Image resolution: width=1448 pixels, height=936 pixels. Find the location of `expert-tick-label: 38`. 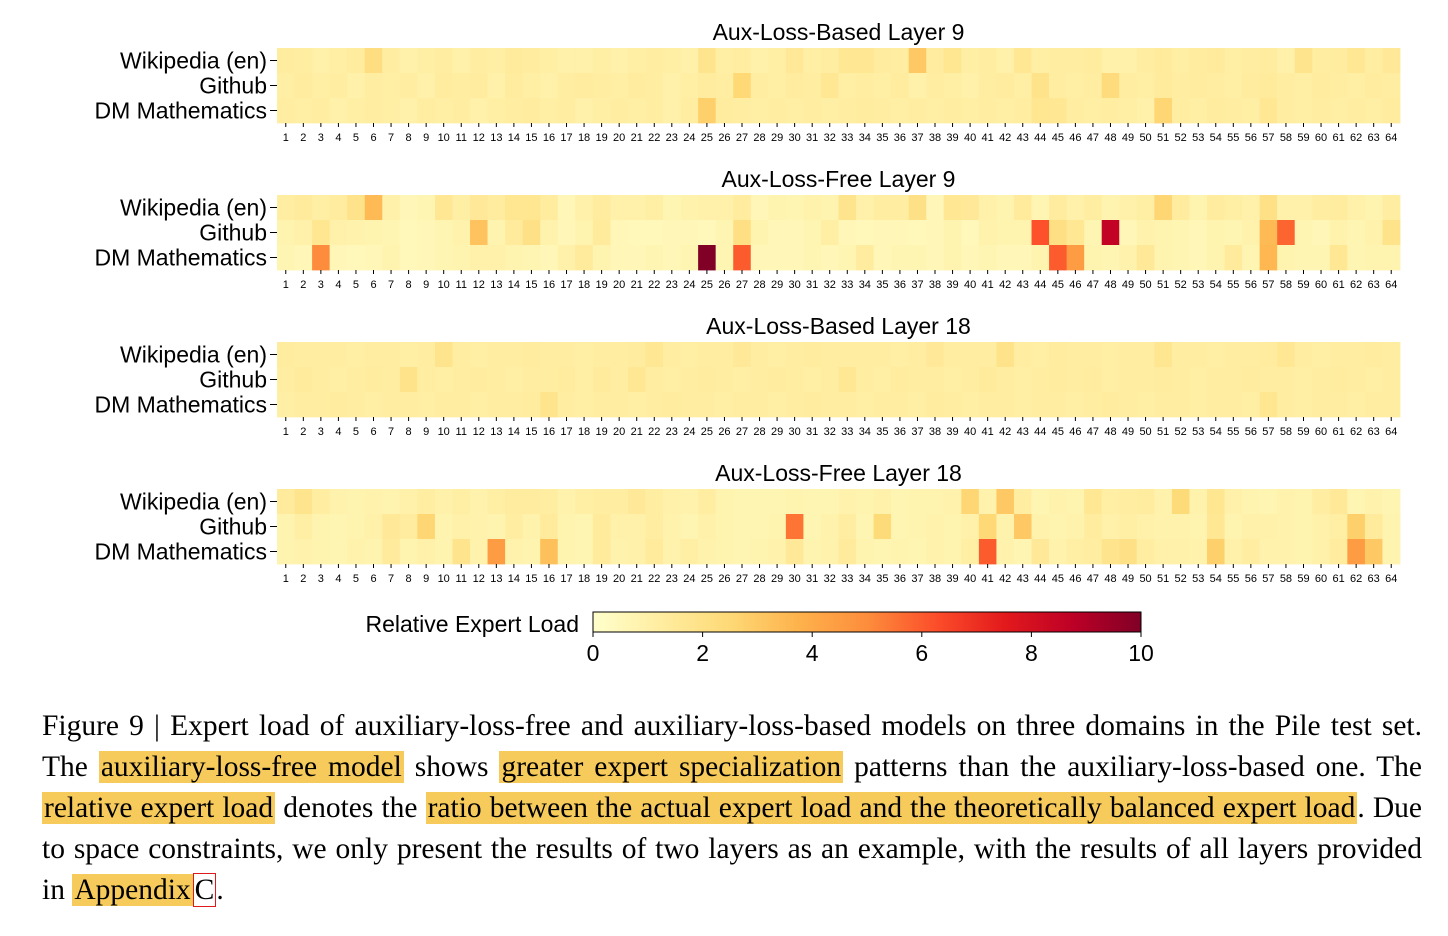

expert-tick-label: 38 is located at coordinates (935, 138).